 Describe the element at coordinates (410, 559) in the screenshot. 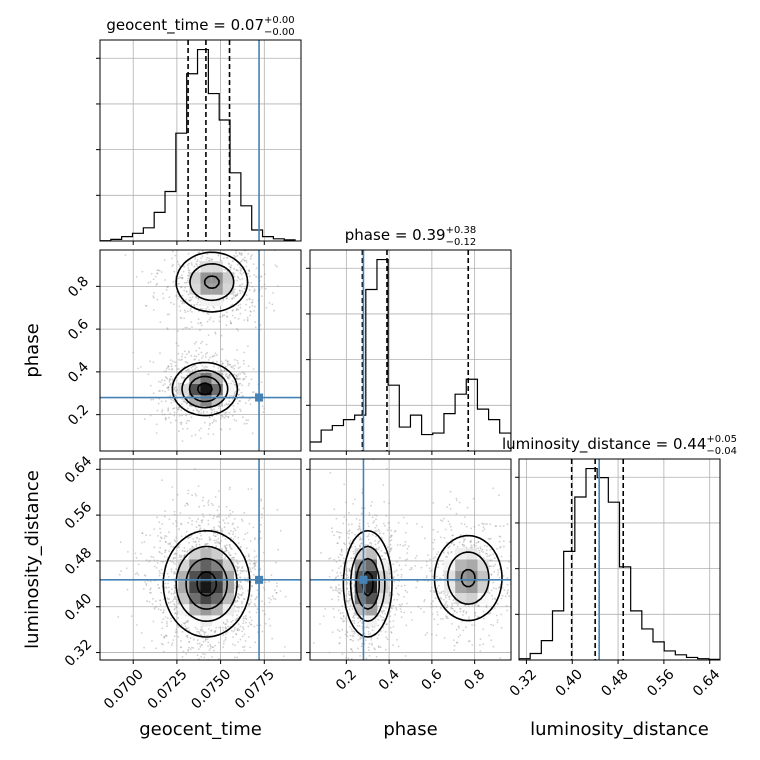

I see `density-panel-phase-luminosity_distance` at that location.